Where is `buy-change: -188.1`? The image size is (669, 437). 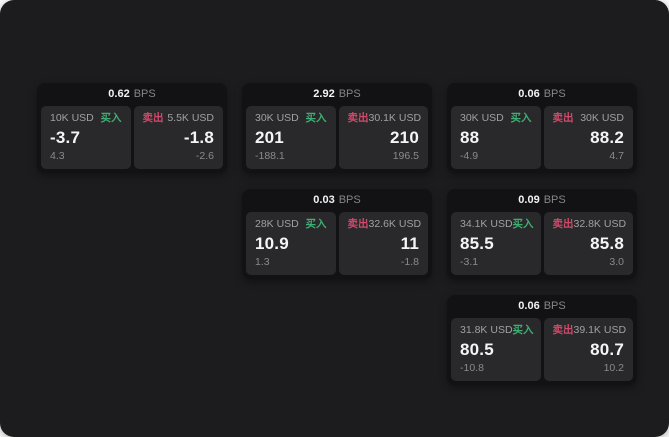
buy-change: -188.1 is located at coordinates (270, 156).